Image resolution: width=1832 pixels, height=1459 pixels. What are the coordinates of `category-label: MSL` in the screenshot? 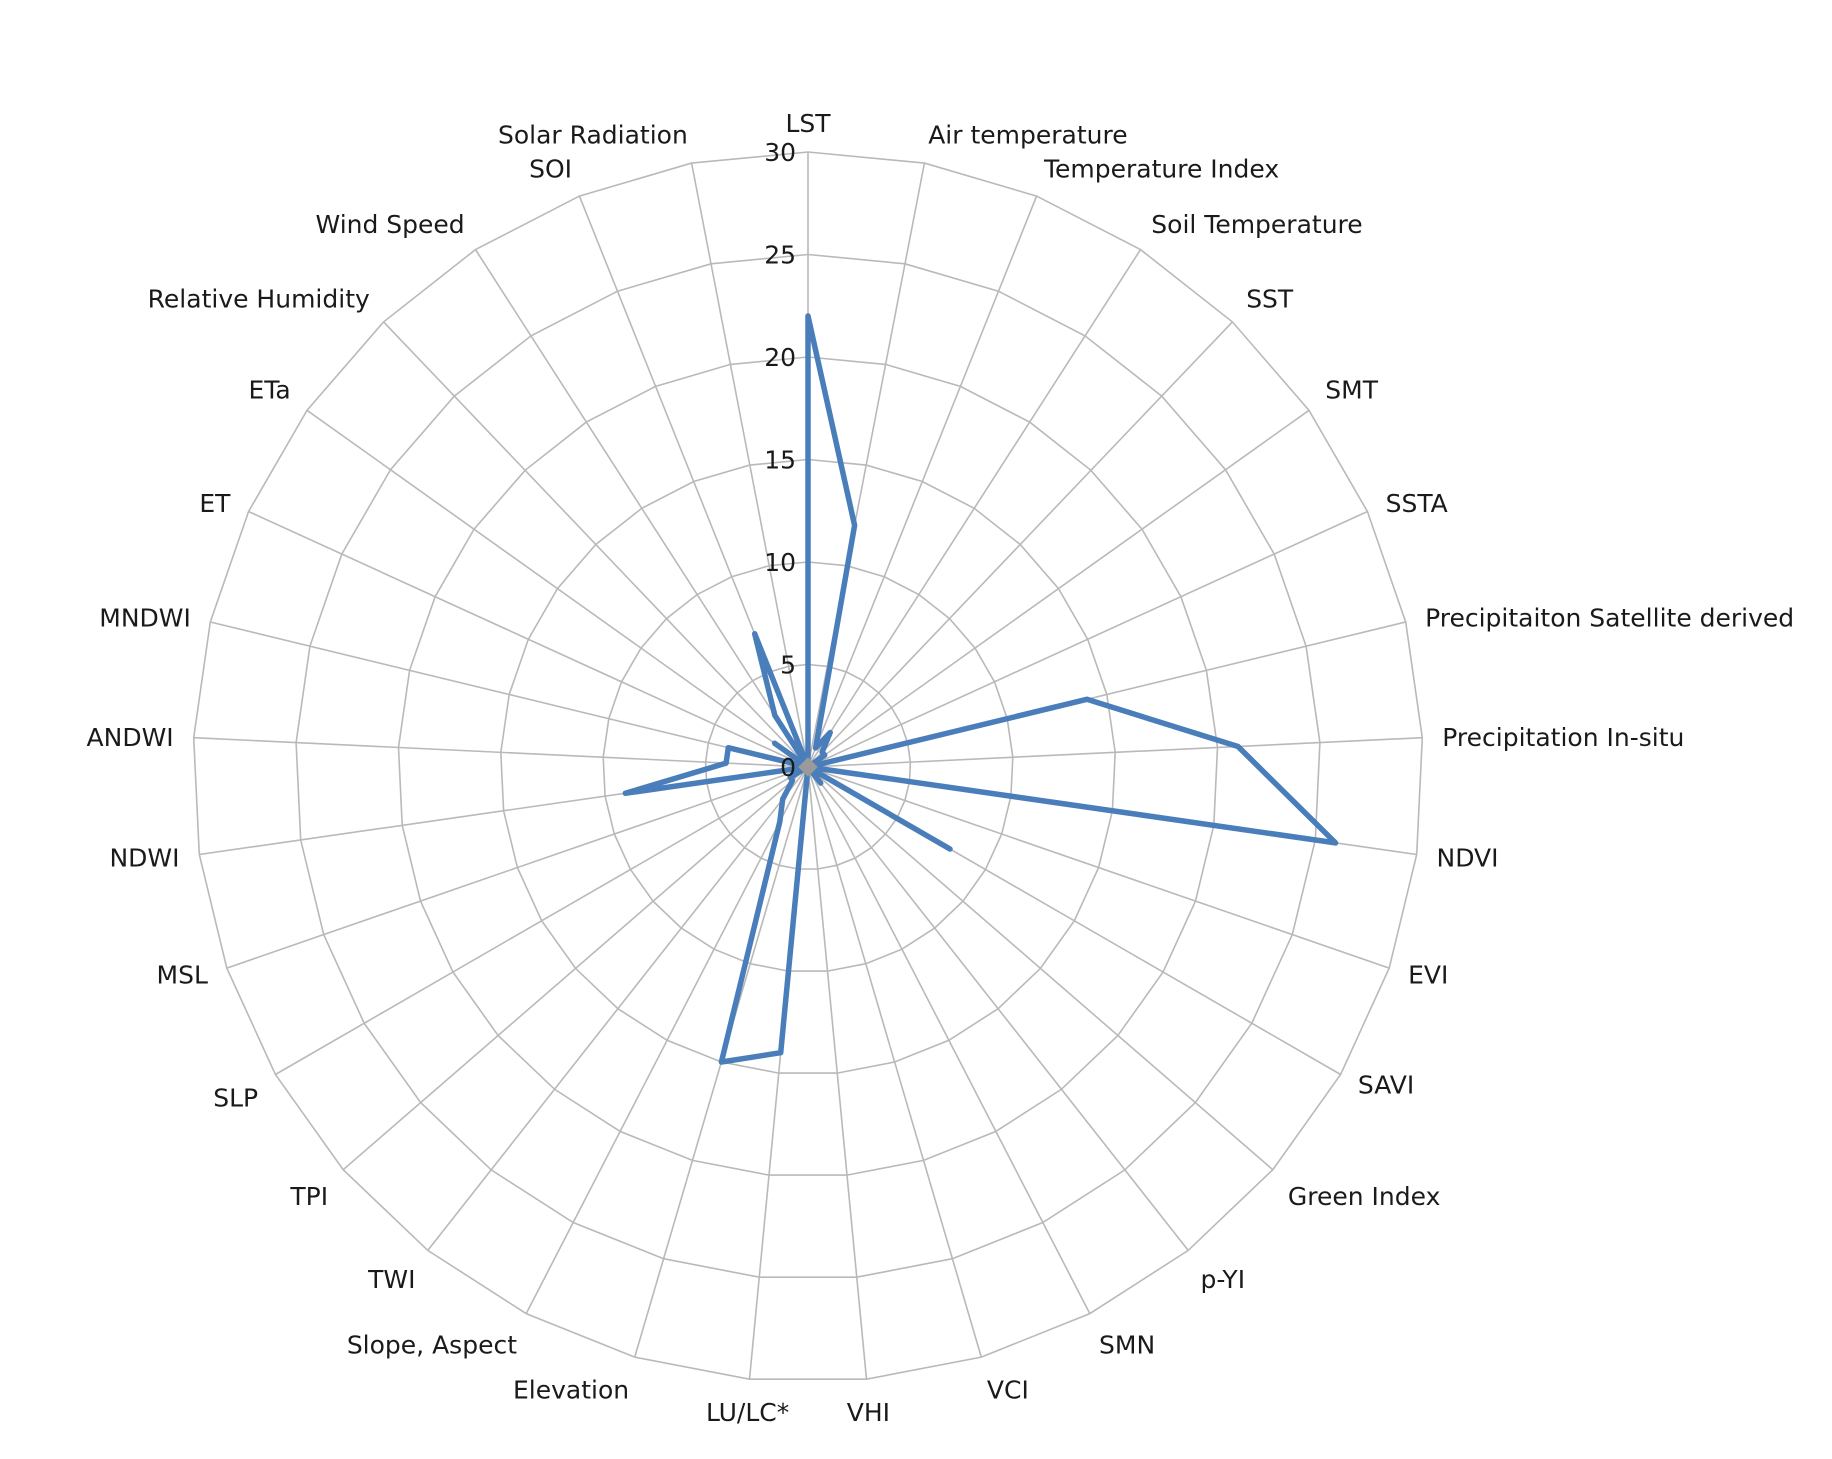 It's located at (182, 975).